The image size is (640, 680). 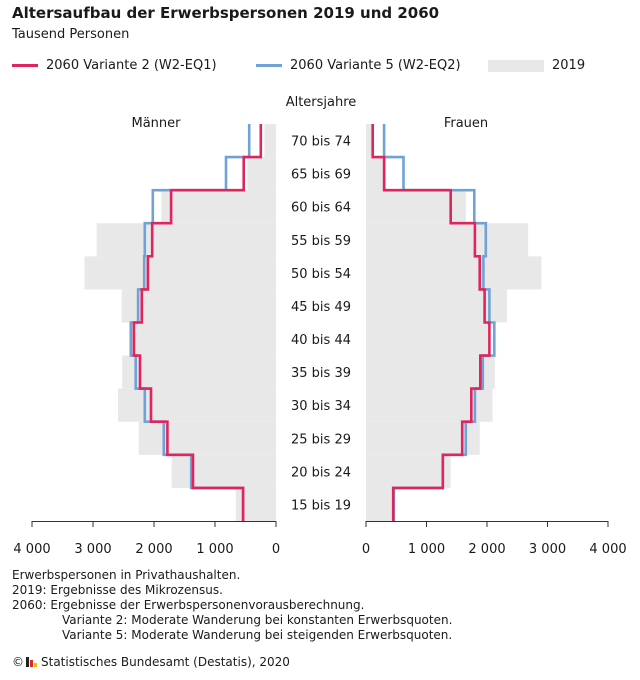 What do you see at coordinates (71, 34) in the screenshot?
I see `chart-subtitle: Tausend Personen` at bounding box center [71, 34].